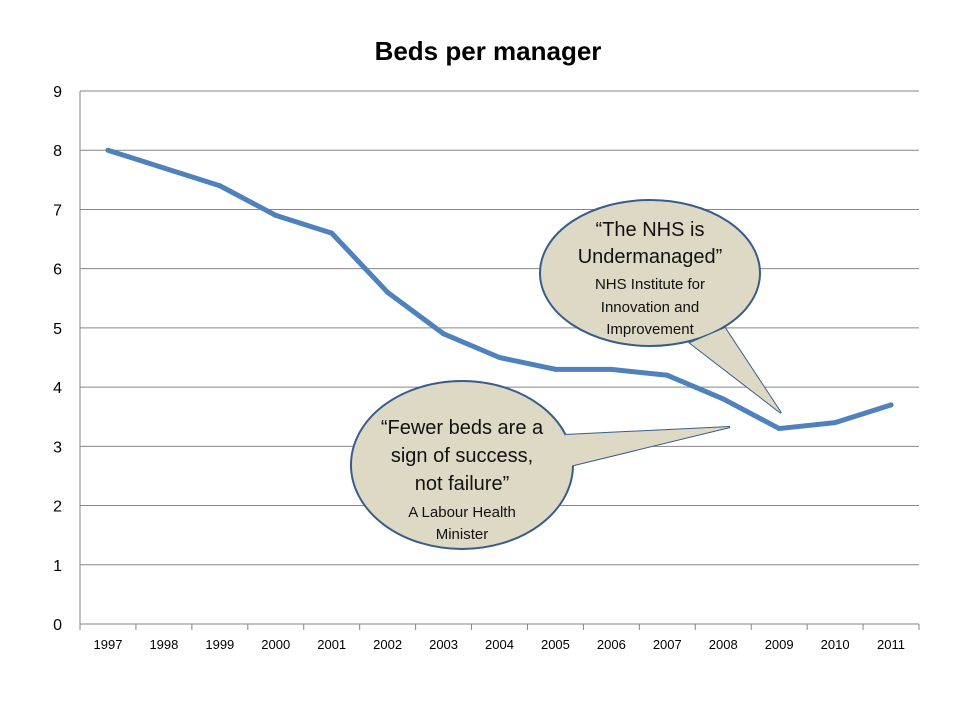 This screenshot has width=960, height=720. Describe the element at coordinates (57, 151) in the screenshot. I see `y-tick-label: 8` at that location.